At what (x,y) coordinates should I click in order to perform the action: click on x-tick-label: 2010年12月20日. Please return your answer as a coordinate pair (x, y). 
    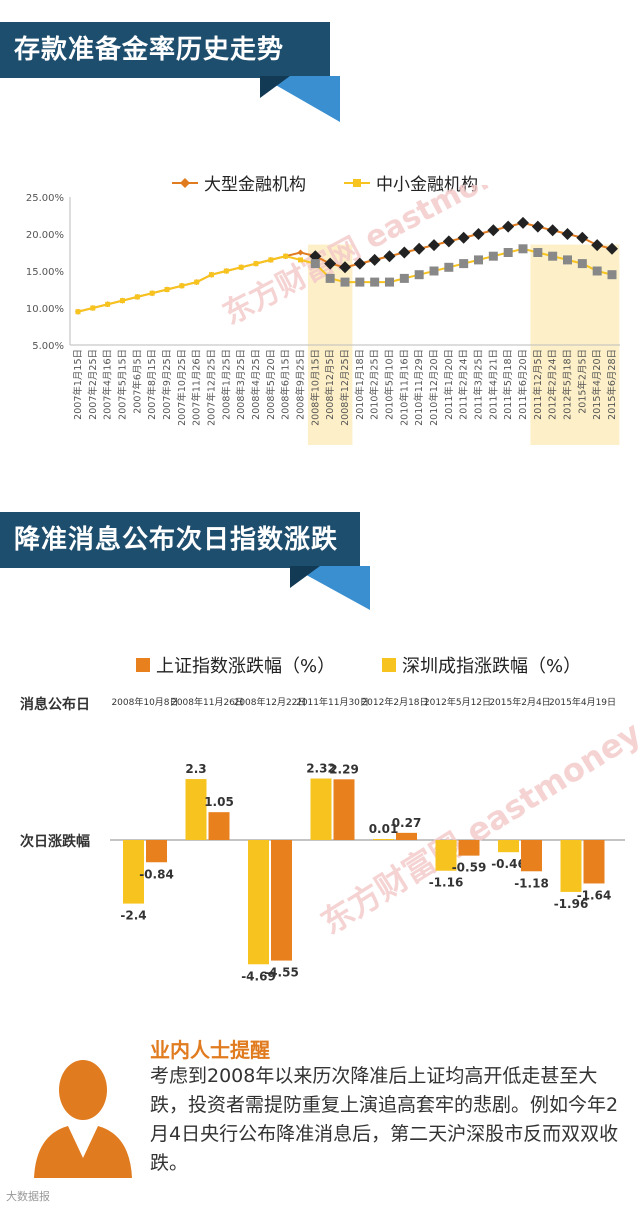
    Looking at the image, I should click on (434, 387).